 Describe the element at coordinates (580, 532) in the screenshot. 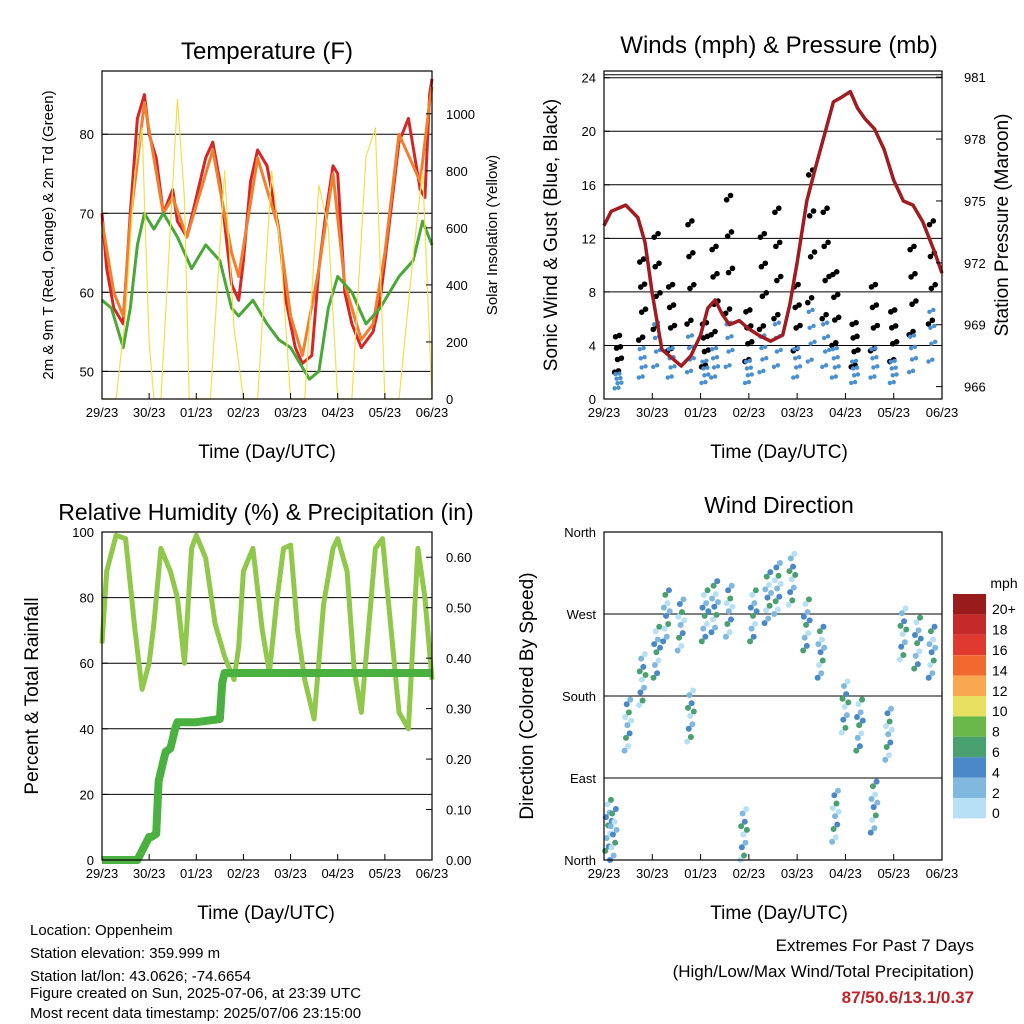

I see `y-tick-label: North` at that location.